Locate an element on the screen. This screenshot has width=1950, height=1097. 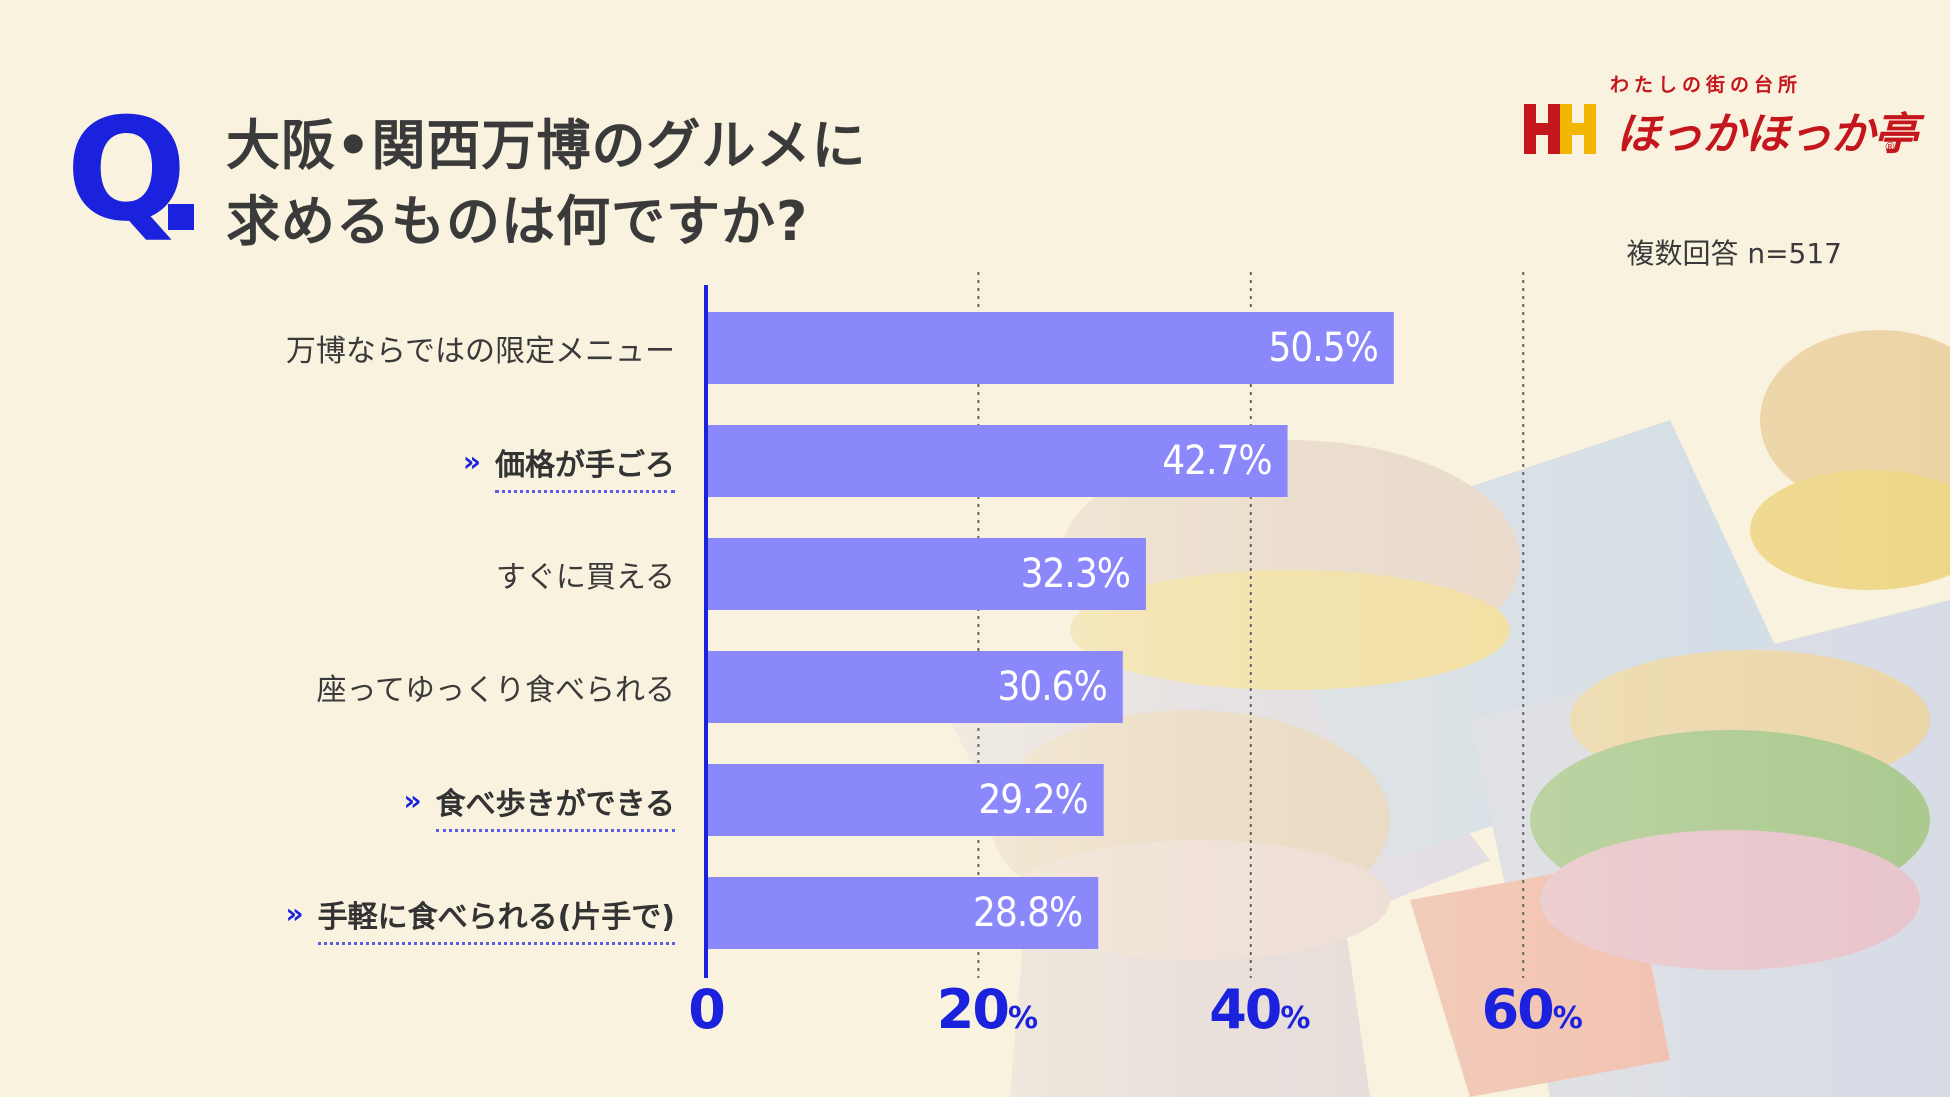
value-label-1: 50.5% is located at coordinates (1323, 348).